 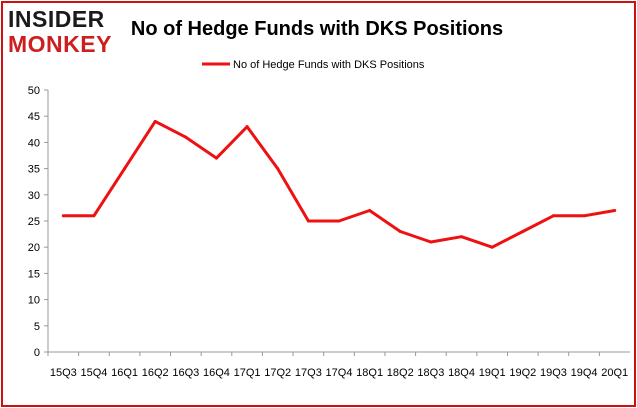 What do you see at coordinates (63, 373) in the screenshot?
I see `x-tick-label: 15Q3` at bounding box center [63, 373].